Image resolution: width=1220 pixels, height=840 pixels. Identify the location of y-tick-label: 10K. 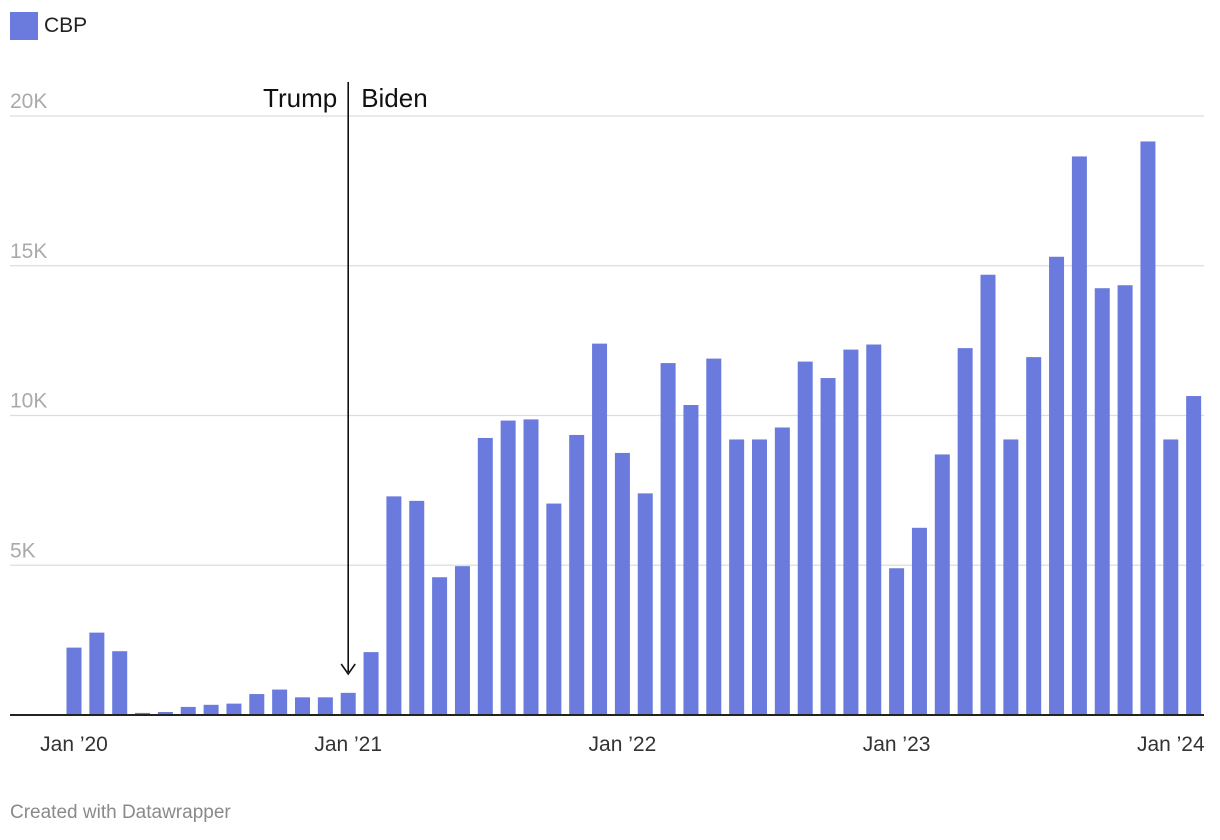
(28, 401).